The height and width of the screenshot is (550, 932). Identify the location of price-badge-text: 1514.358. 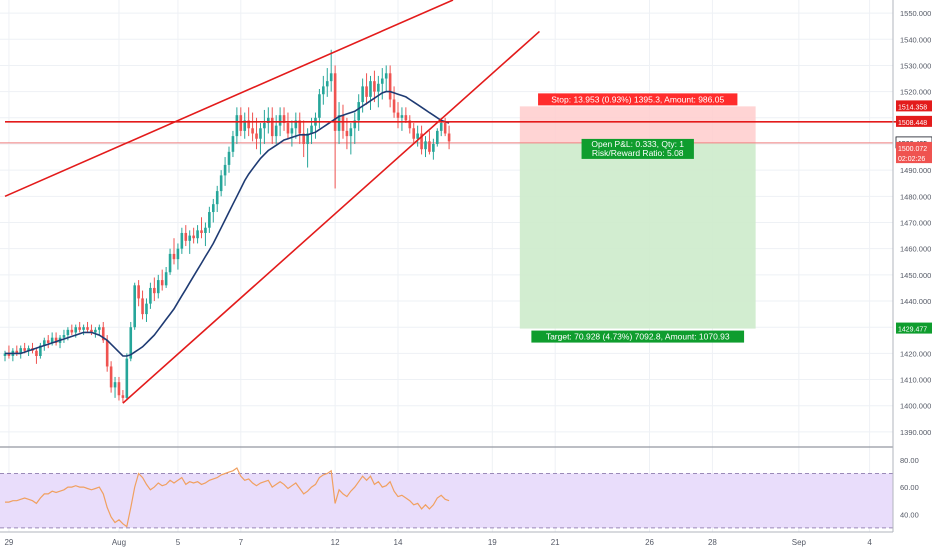
(912, 107).